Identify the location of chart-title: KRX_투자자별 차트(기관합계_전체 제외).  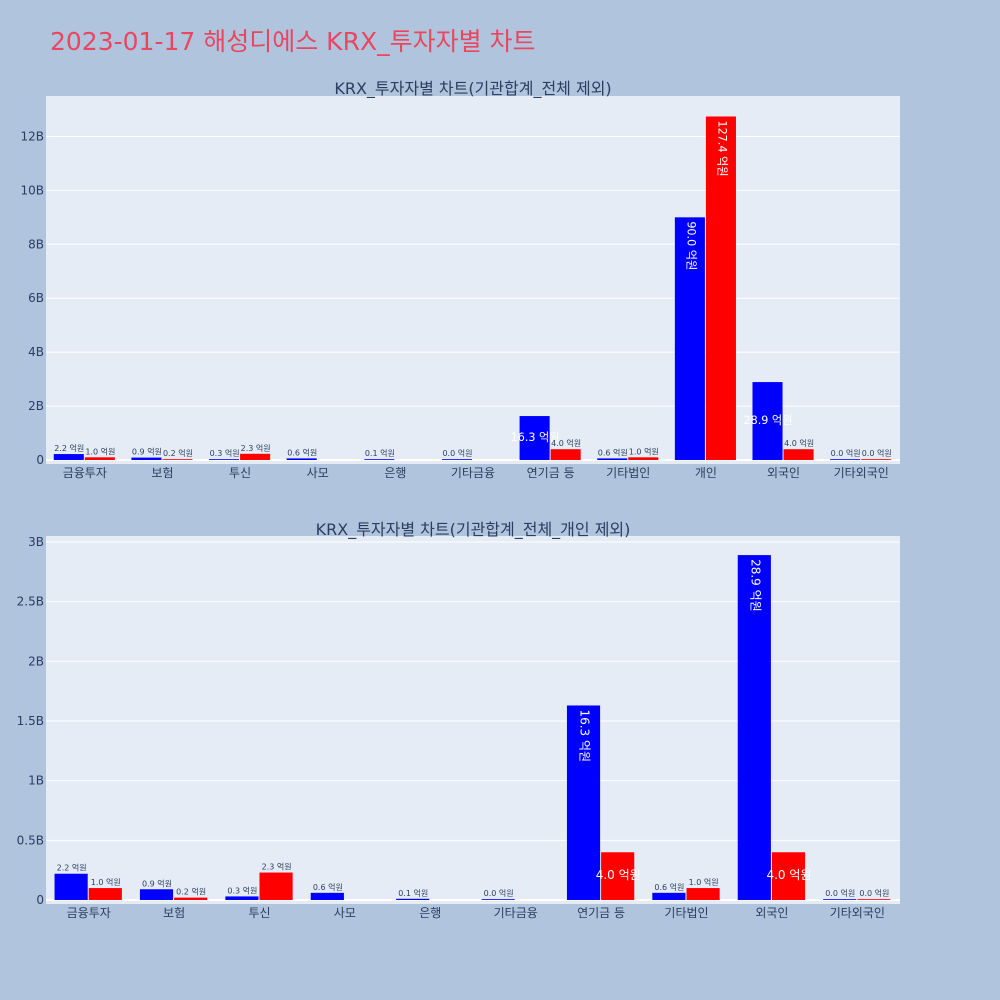
(472, 89).